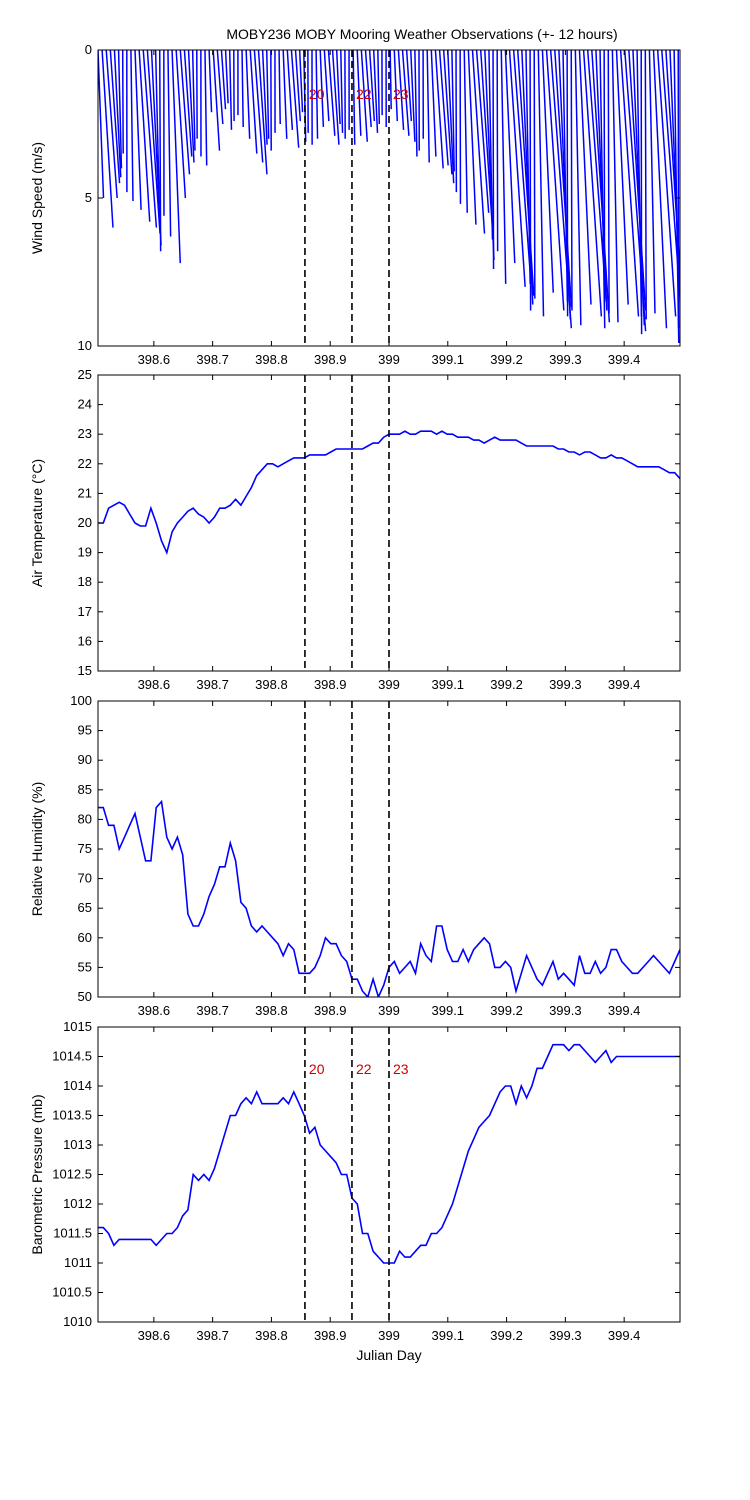  Describe the element at coordinates (85, 611) in the screenshot. I see `y-tick-label: 17` at that location.